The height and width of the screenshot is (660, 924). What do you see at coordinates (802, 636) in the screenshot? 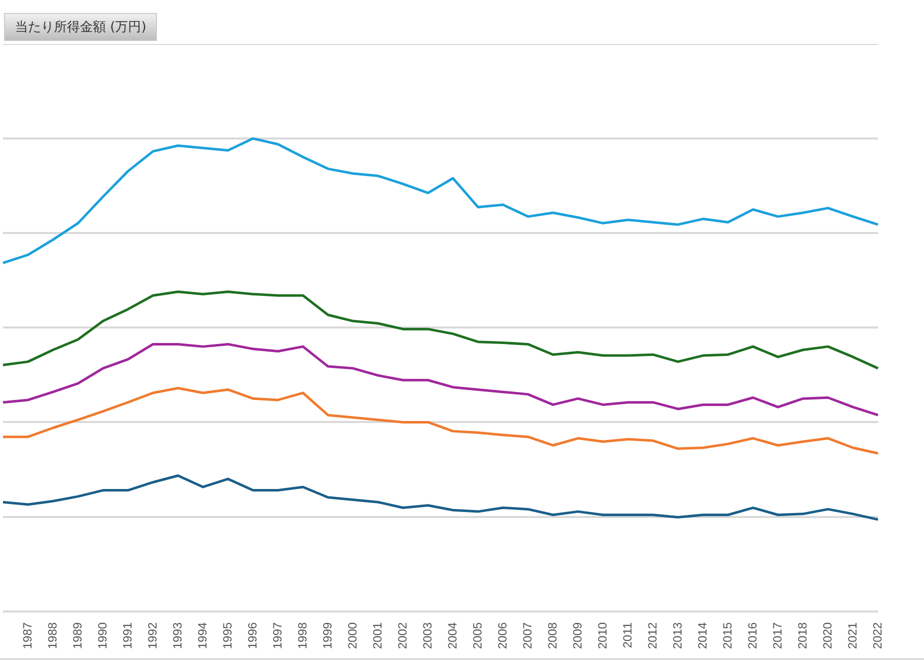
I see `x-tick-label: 2018` at bounding box center [802, 636].